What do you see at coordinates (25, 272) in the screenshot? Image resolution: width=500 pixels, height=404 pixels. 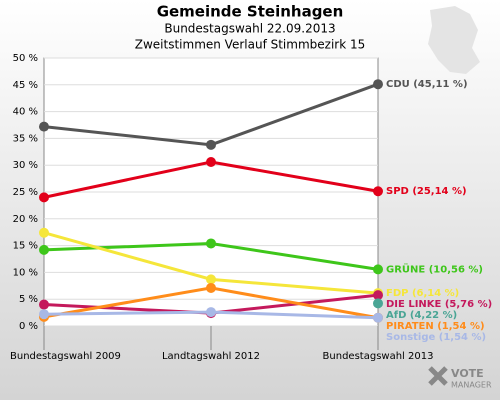 I see `y-tick-label: 10 %` at bounding box center [25, 272].